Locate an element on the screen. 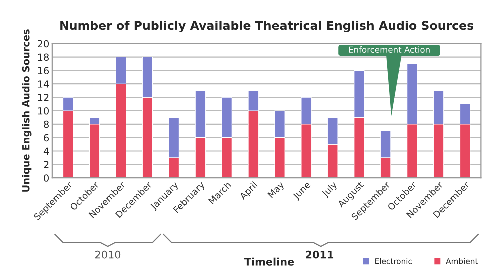  y-axis-title: Unique English Audio Sources is located at coordinates (27, 111).